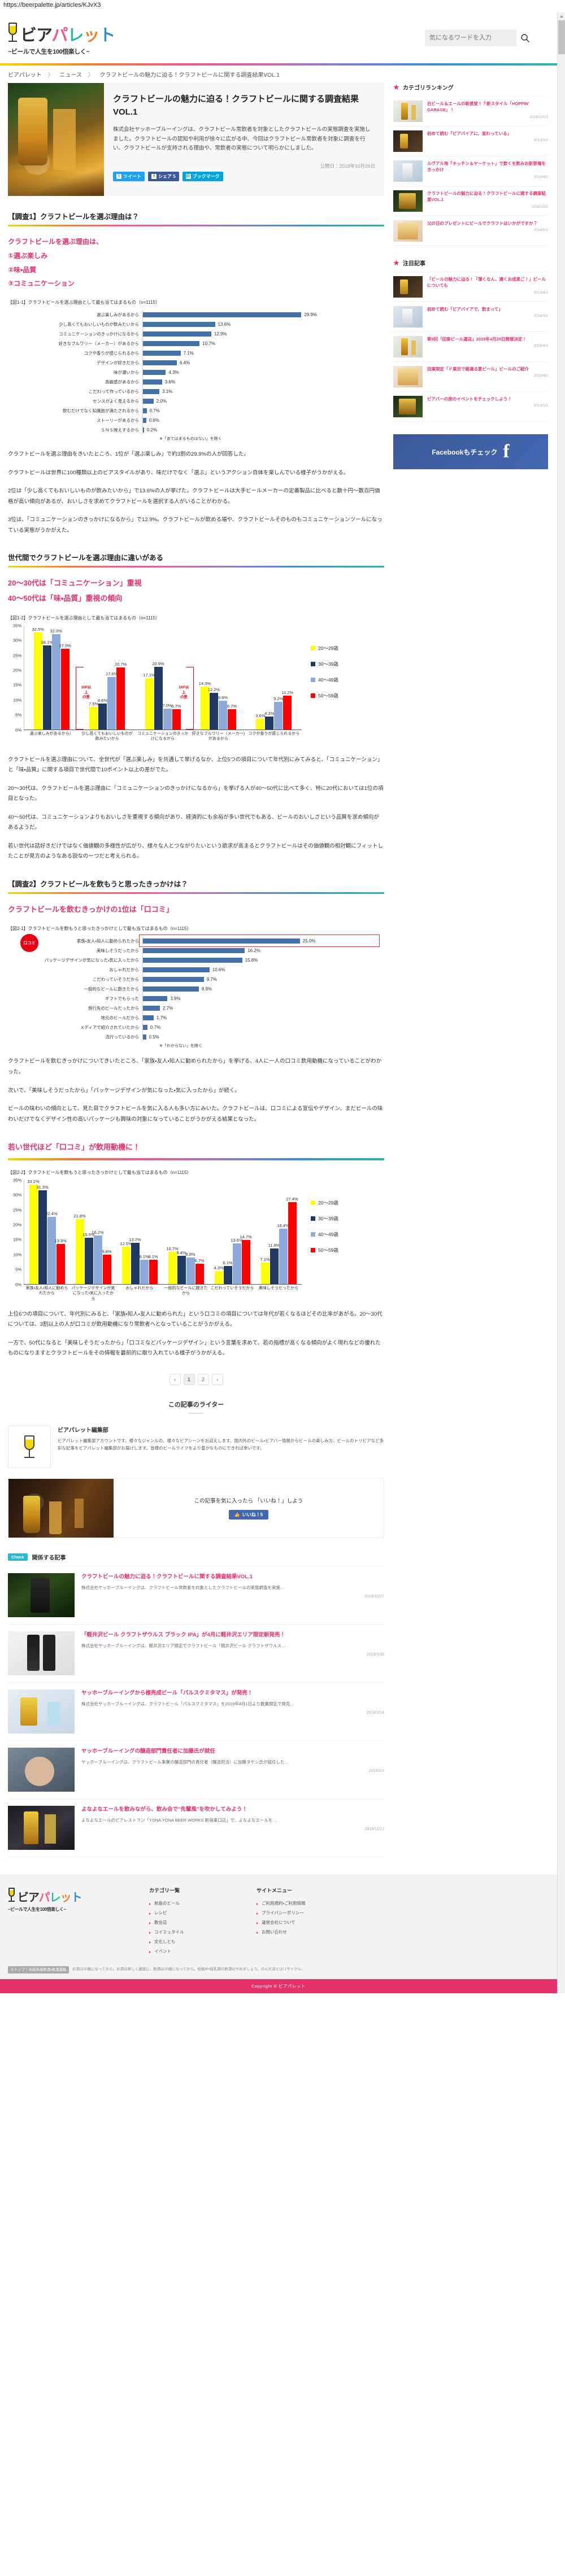 The height and width of the screenshot is (2576, 565). I want to click on search-button, so click(524, 37).